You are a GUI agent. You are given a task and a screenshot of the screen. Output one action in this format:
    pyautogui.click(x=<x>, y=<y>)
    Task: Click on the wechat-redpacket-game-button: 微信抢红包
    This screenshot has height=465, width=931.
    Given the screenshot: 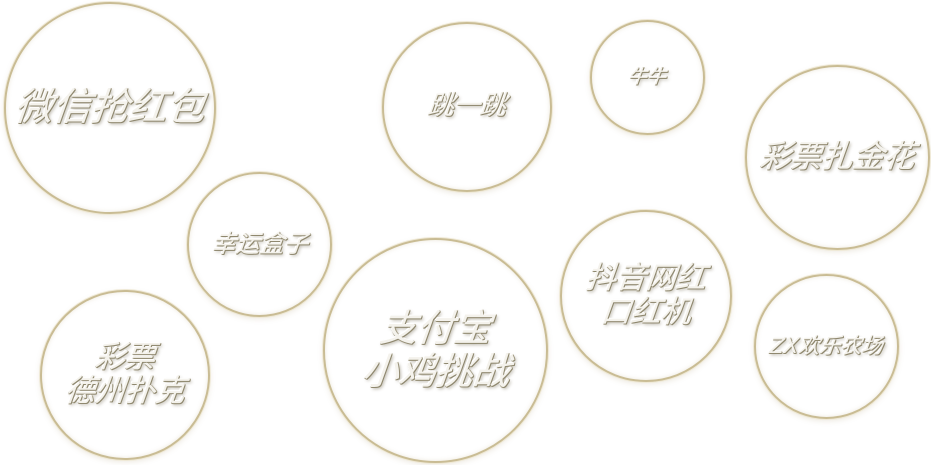 What is the action you would take?
    pyautogui.click(x=110, y=108)
    